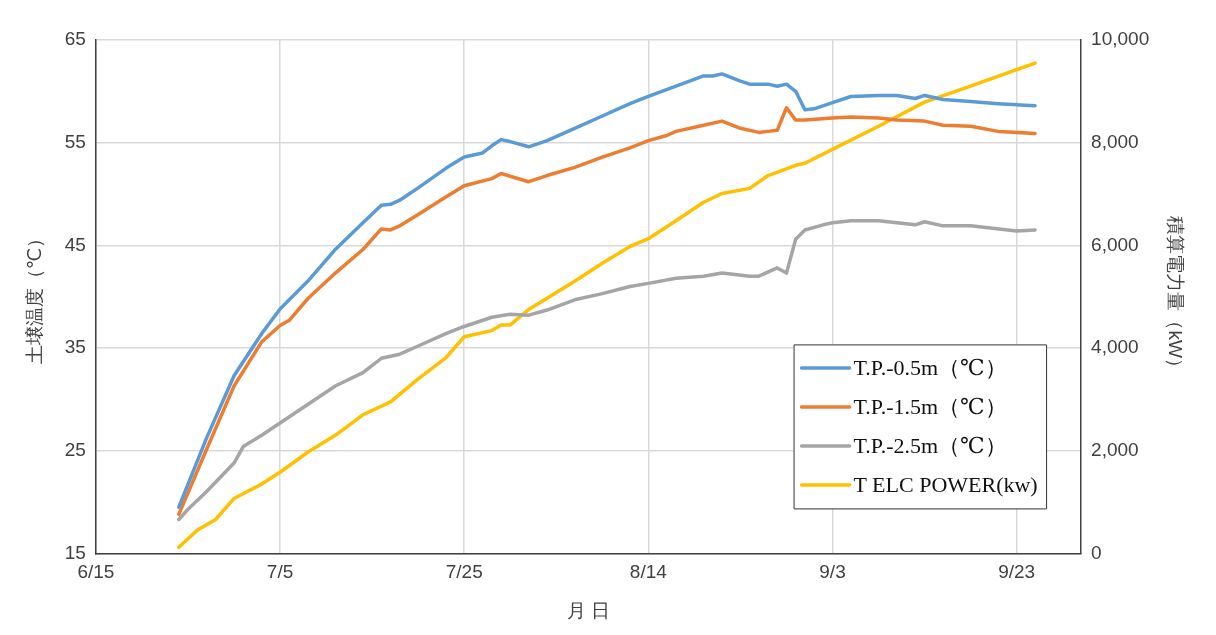 The width and height of the screenshot is (1216, 635). What do you see at coordinates (280, 572) in the screenshot?
I see `x-tick-label: 7/5` at bounding box center [280, 572].